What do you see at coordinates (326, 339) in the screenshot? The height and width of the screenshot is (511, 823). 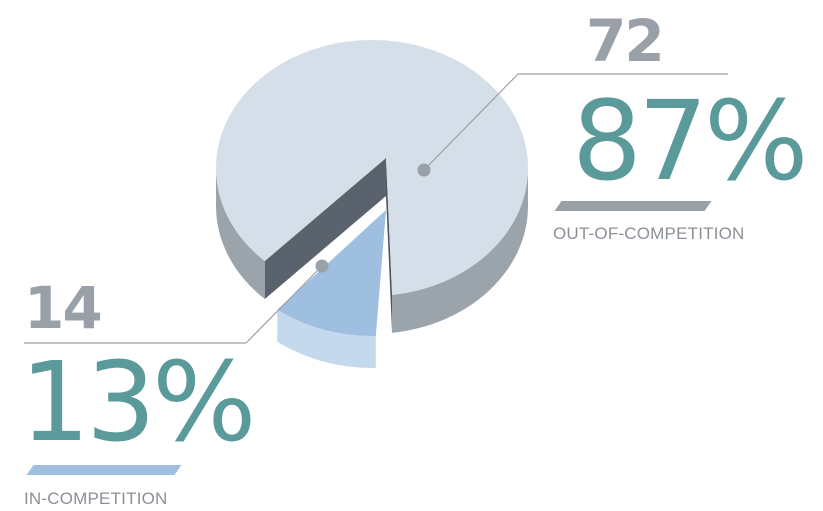 I see `small-slice-side` at bounding box center [326, 339].